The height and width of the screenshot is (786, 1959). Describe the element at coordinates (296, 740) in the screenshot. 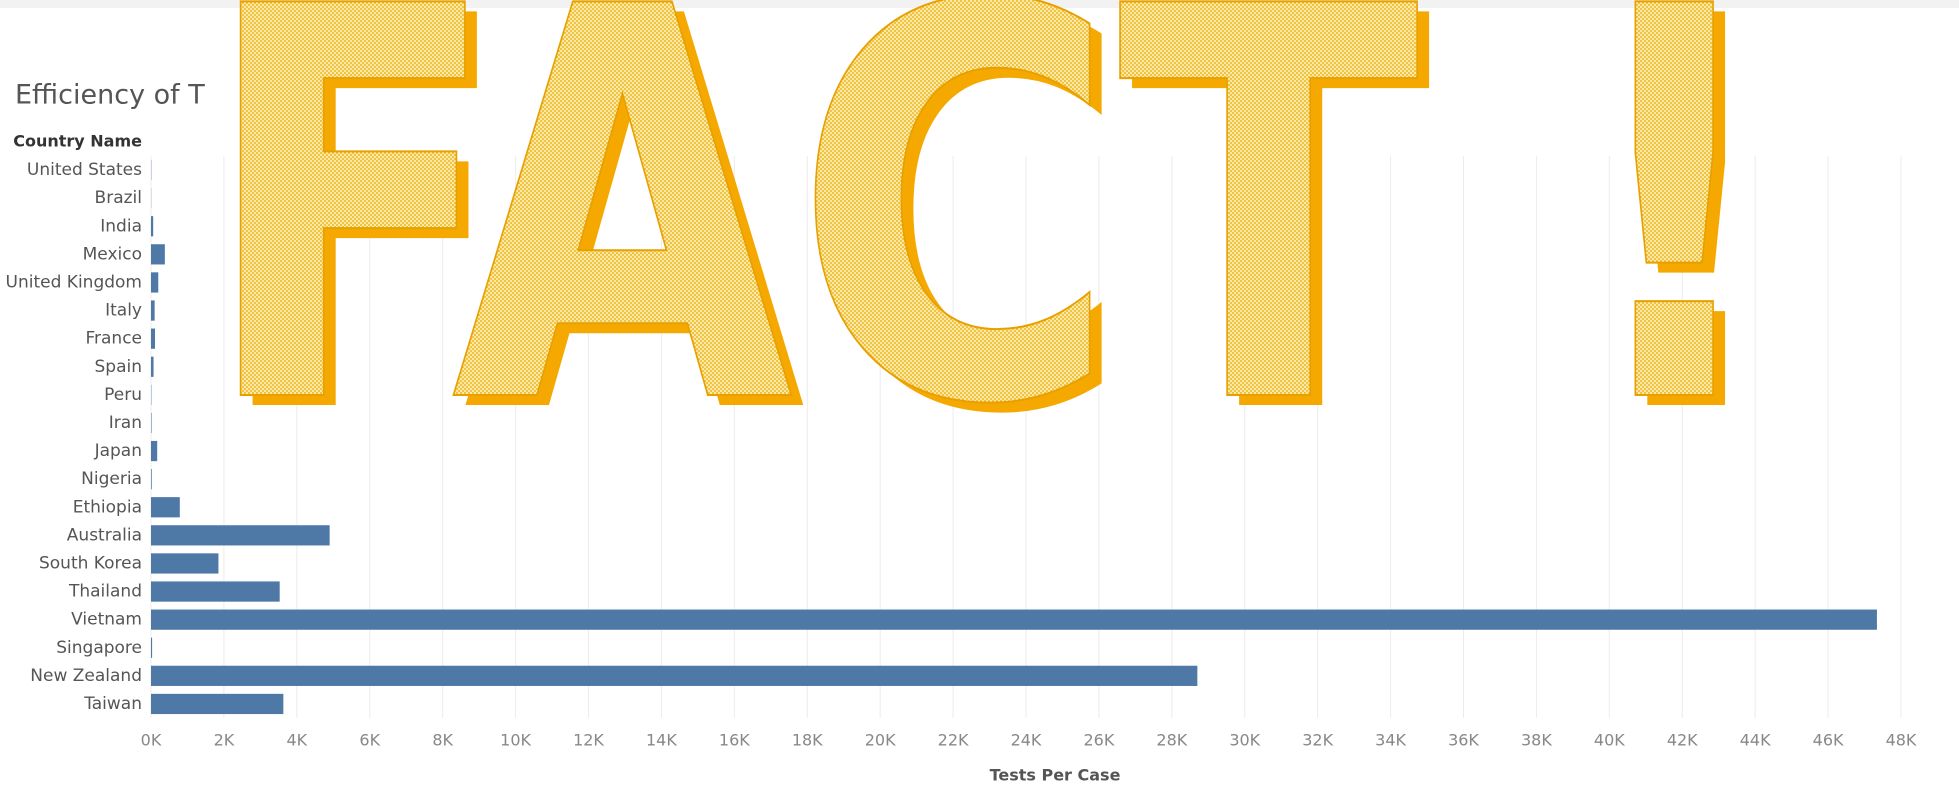

I see `x-tick-label: 4K` at that location.